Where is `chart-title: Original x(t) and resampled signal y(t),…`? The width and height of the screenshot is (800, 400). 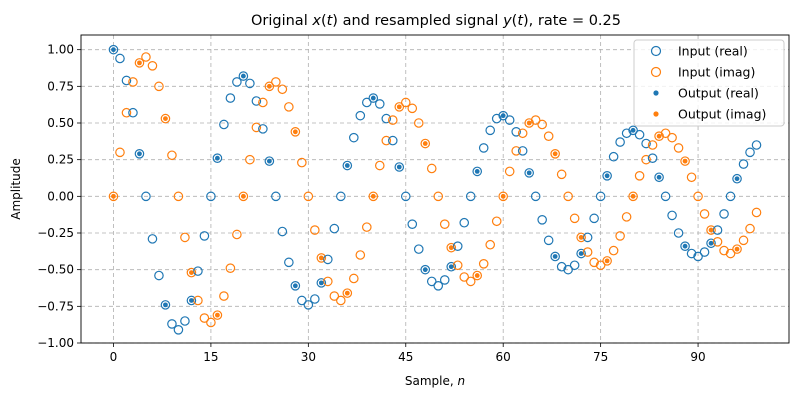
chart-title: Original x(t) and resampled signal y(t),… is located at coordinates (436, 21).